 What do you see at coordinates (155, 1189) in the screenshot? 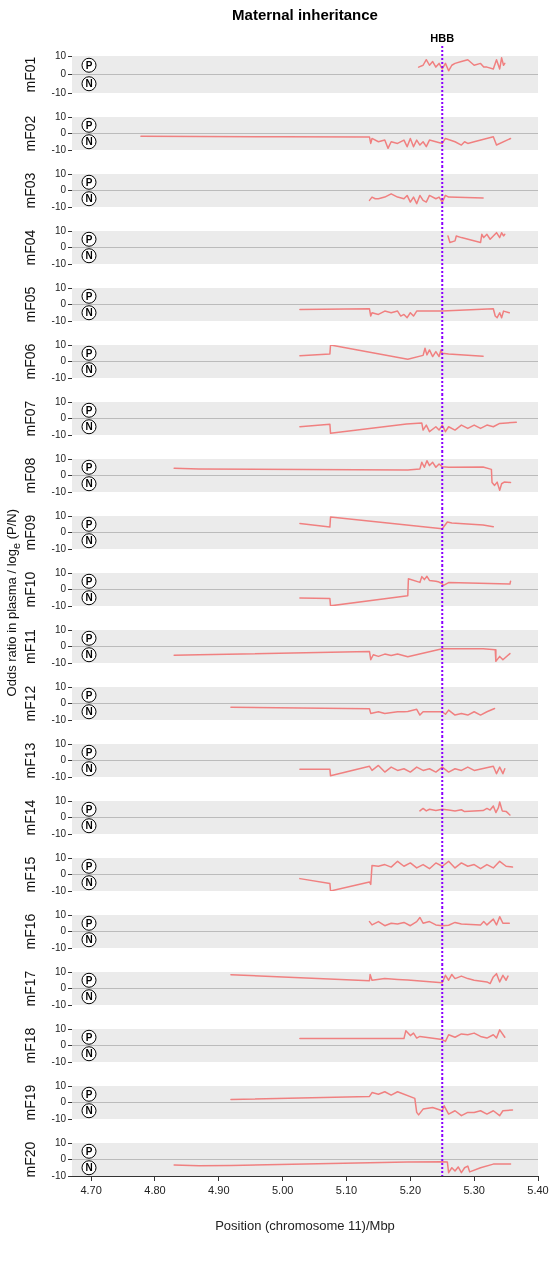
I see `x-tick-label: 4.80` at bounding box center [155, 1189].